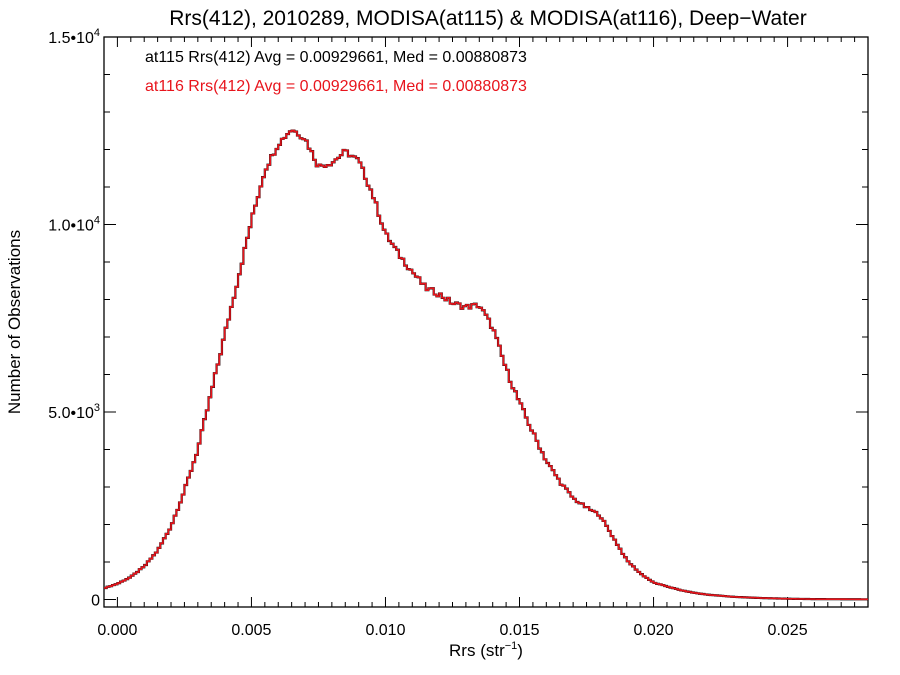 This screenshot has height=675, width=900. Describe the element at coordinates (385, 630) in the screenshot. I see `x-tick-label: 0.010` at that location.